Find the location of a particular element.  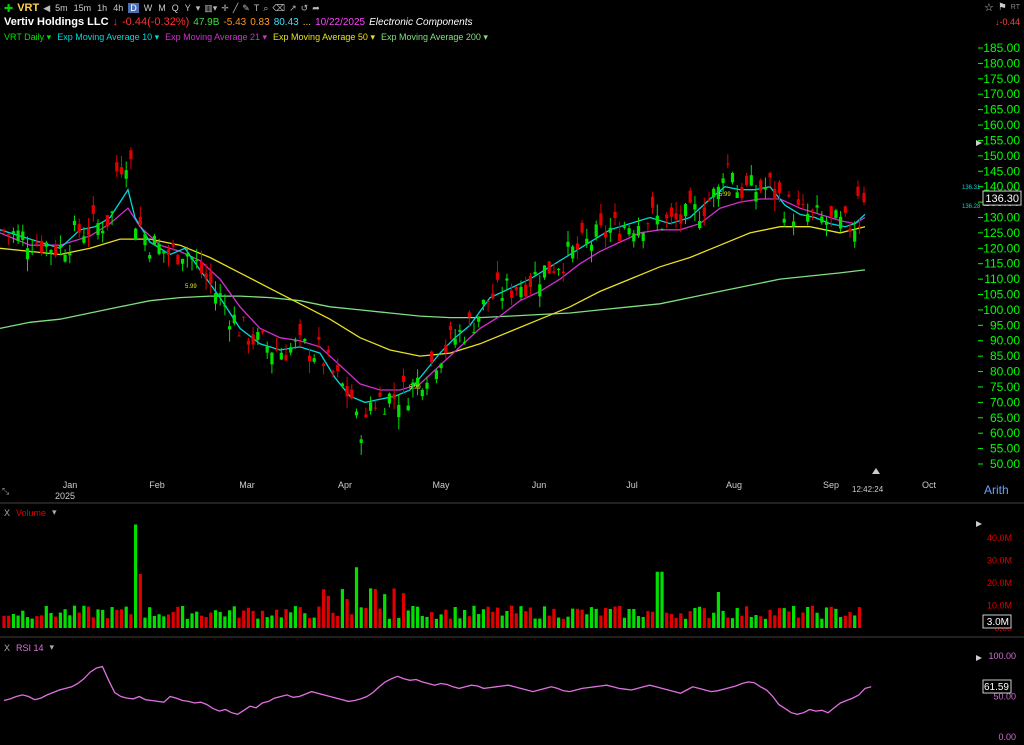

ema-price-label: 136.31 is located at coordinates (971, 188).